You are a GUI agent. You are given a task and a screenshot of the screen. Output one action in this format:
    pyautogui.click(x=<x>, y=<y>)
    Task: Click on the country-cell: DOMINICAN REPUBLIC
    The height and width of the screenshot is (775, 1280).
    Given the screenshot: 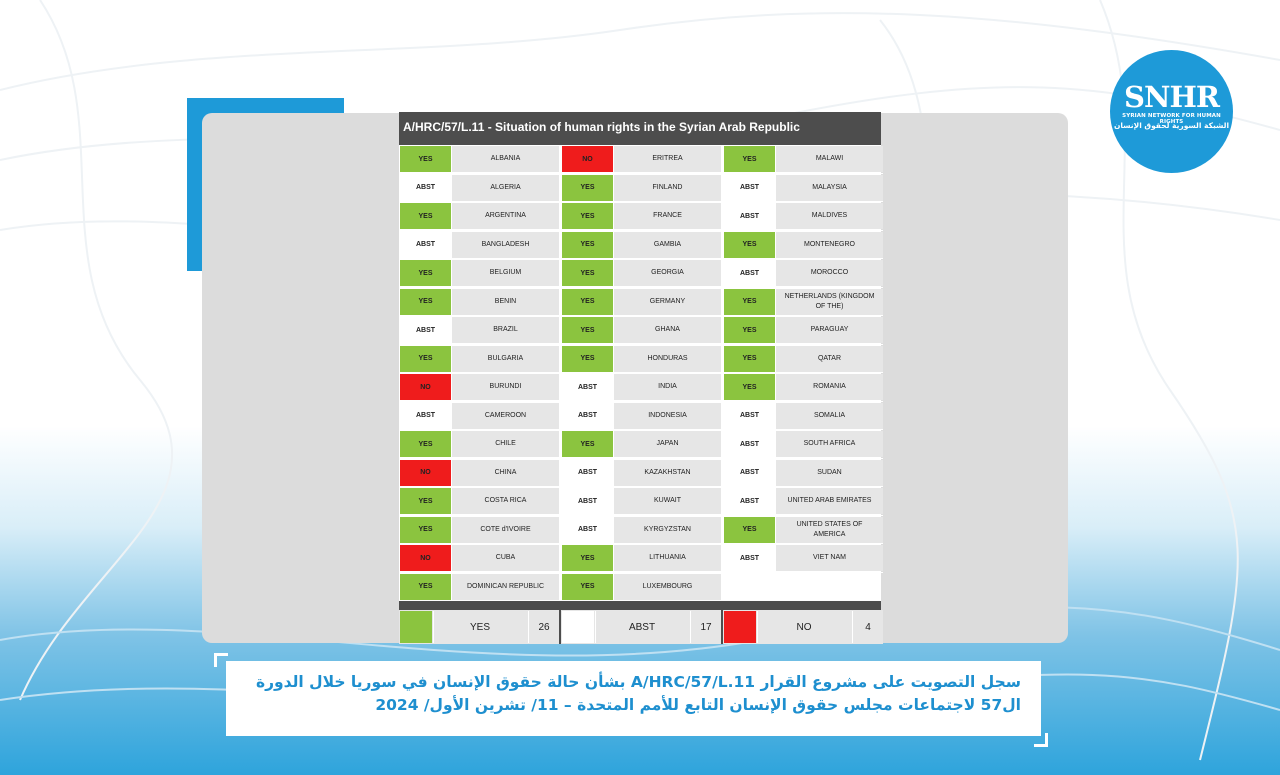 What is the action you would take?
    pyautogui.click(x=505, y=586)
    